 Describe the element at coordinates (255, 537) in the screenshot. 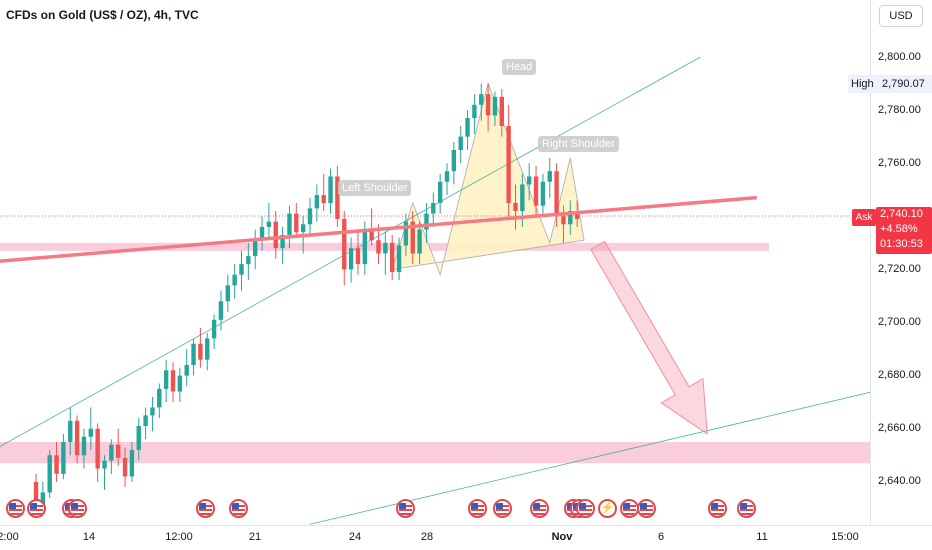

I see `time-tick: 21` at that location.